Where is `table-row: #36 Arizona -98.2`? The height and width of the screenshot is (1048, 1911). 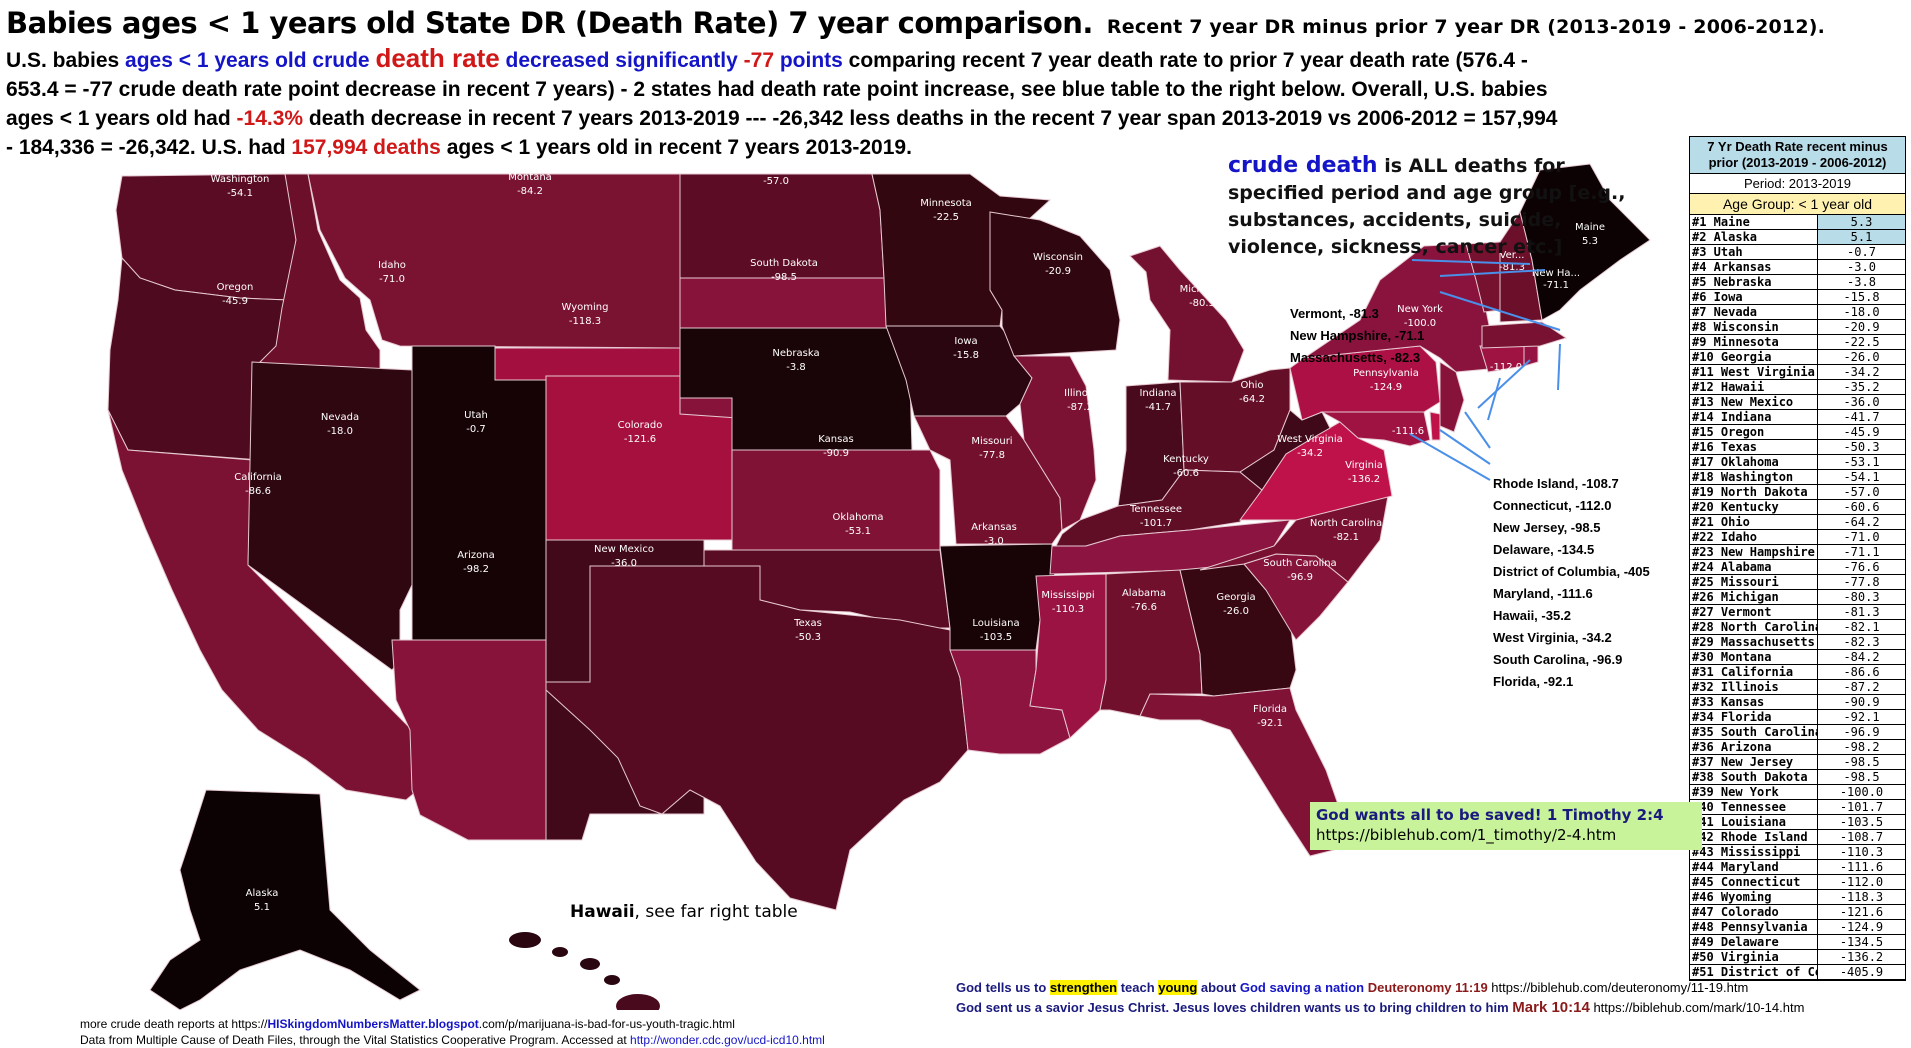
table-row: #36 Arizona -98.2 is located at coordinates (1797, 747).